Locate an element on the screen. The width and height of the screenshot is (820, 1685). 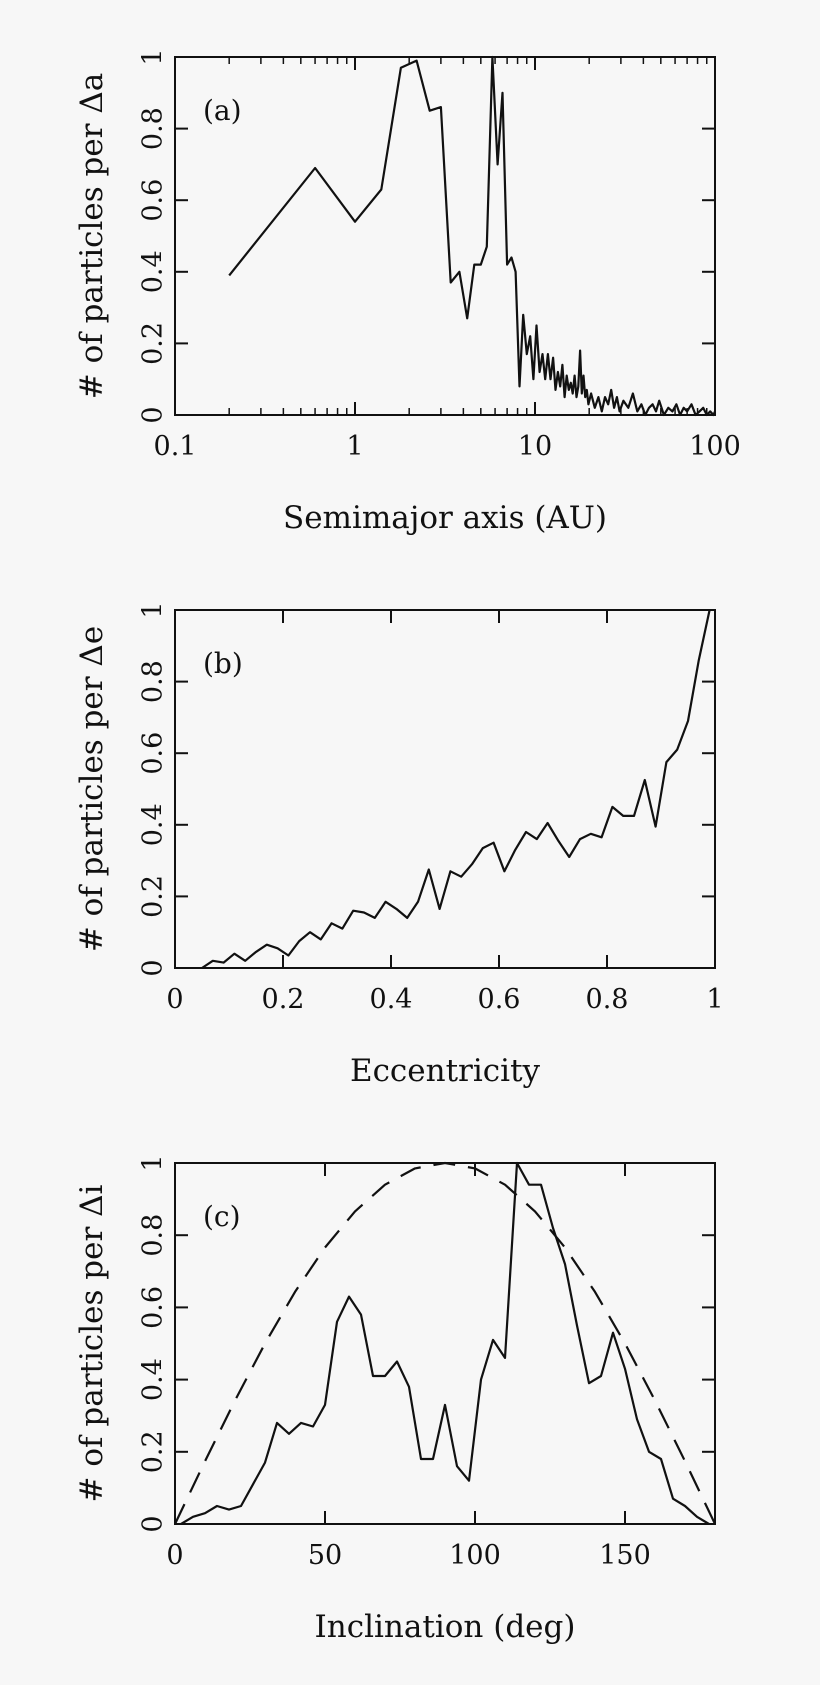
x-tick-label: 0.8 is located at coordinates (607, 999).